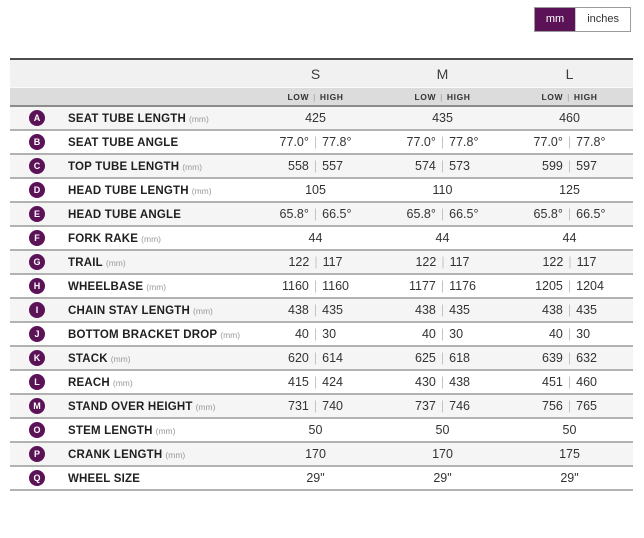  Describe the element at coordinates (442, 118) in the screenshot. I see `value-cell: 435` at that location.